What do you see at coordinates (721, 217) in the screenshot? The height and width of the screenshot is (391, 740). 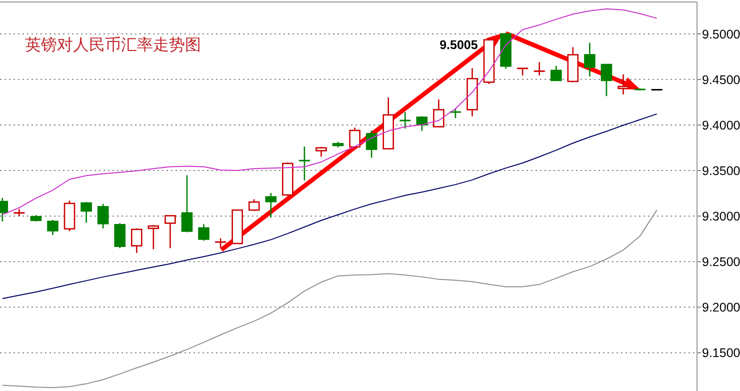 I see `y-tick-label: 9.3000` at bounding box center [721, 217].